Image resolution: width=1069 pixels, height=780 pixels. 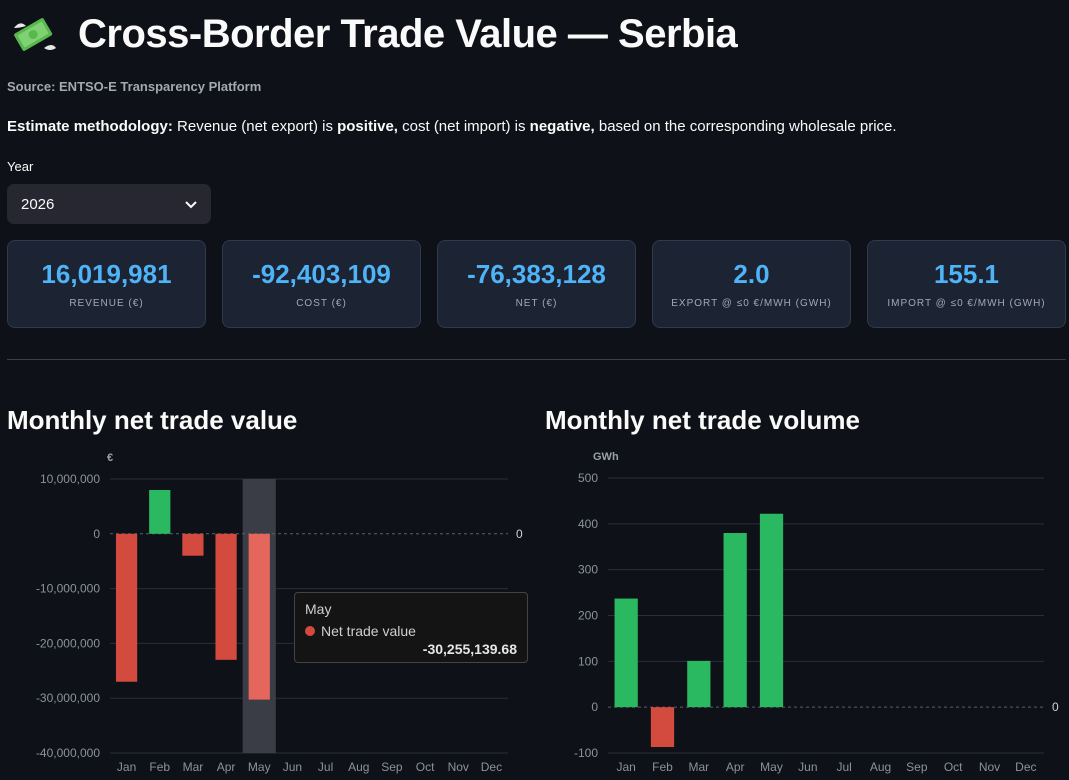 I want to click on y-tick-label: -40,000,000, so click(x=68, y=753).